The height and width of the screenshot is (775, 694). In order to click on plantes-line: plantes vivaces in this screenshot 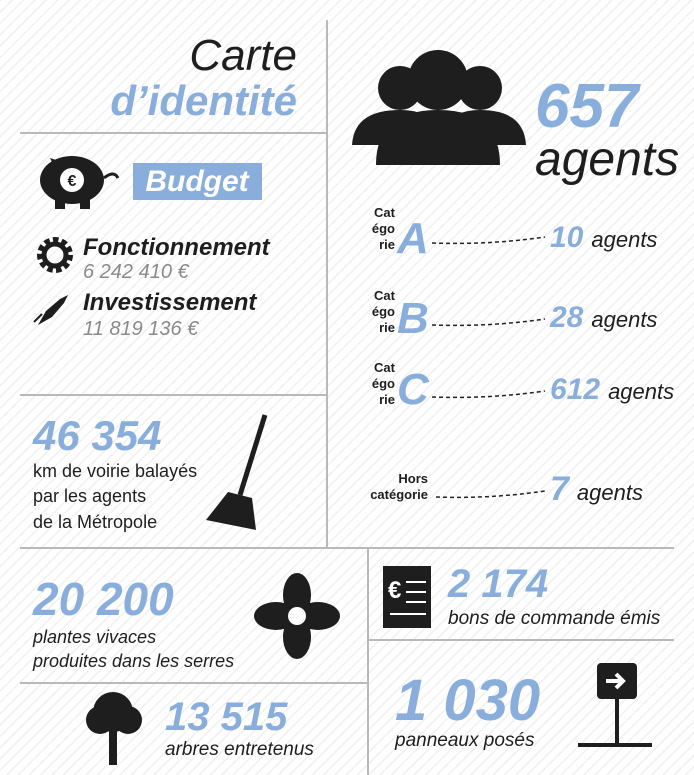, I will do `click(94, 637)`.